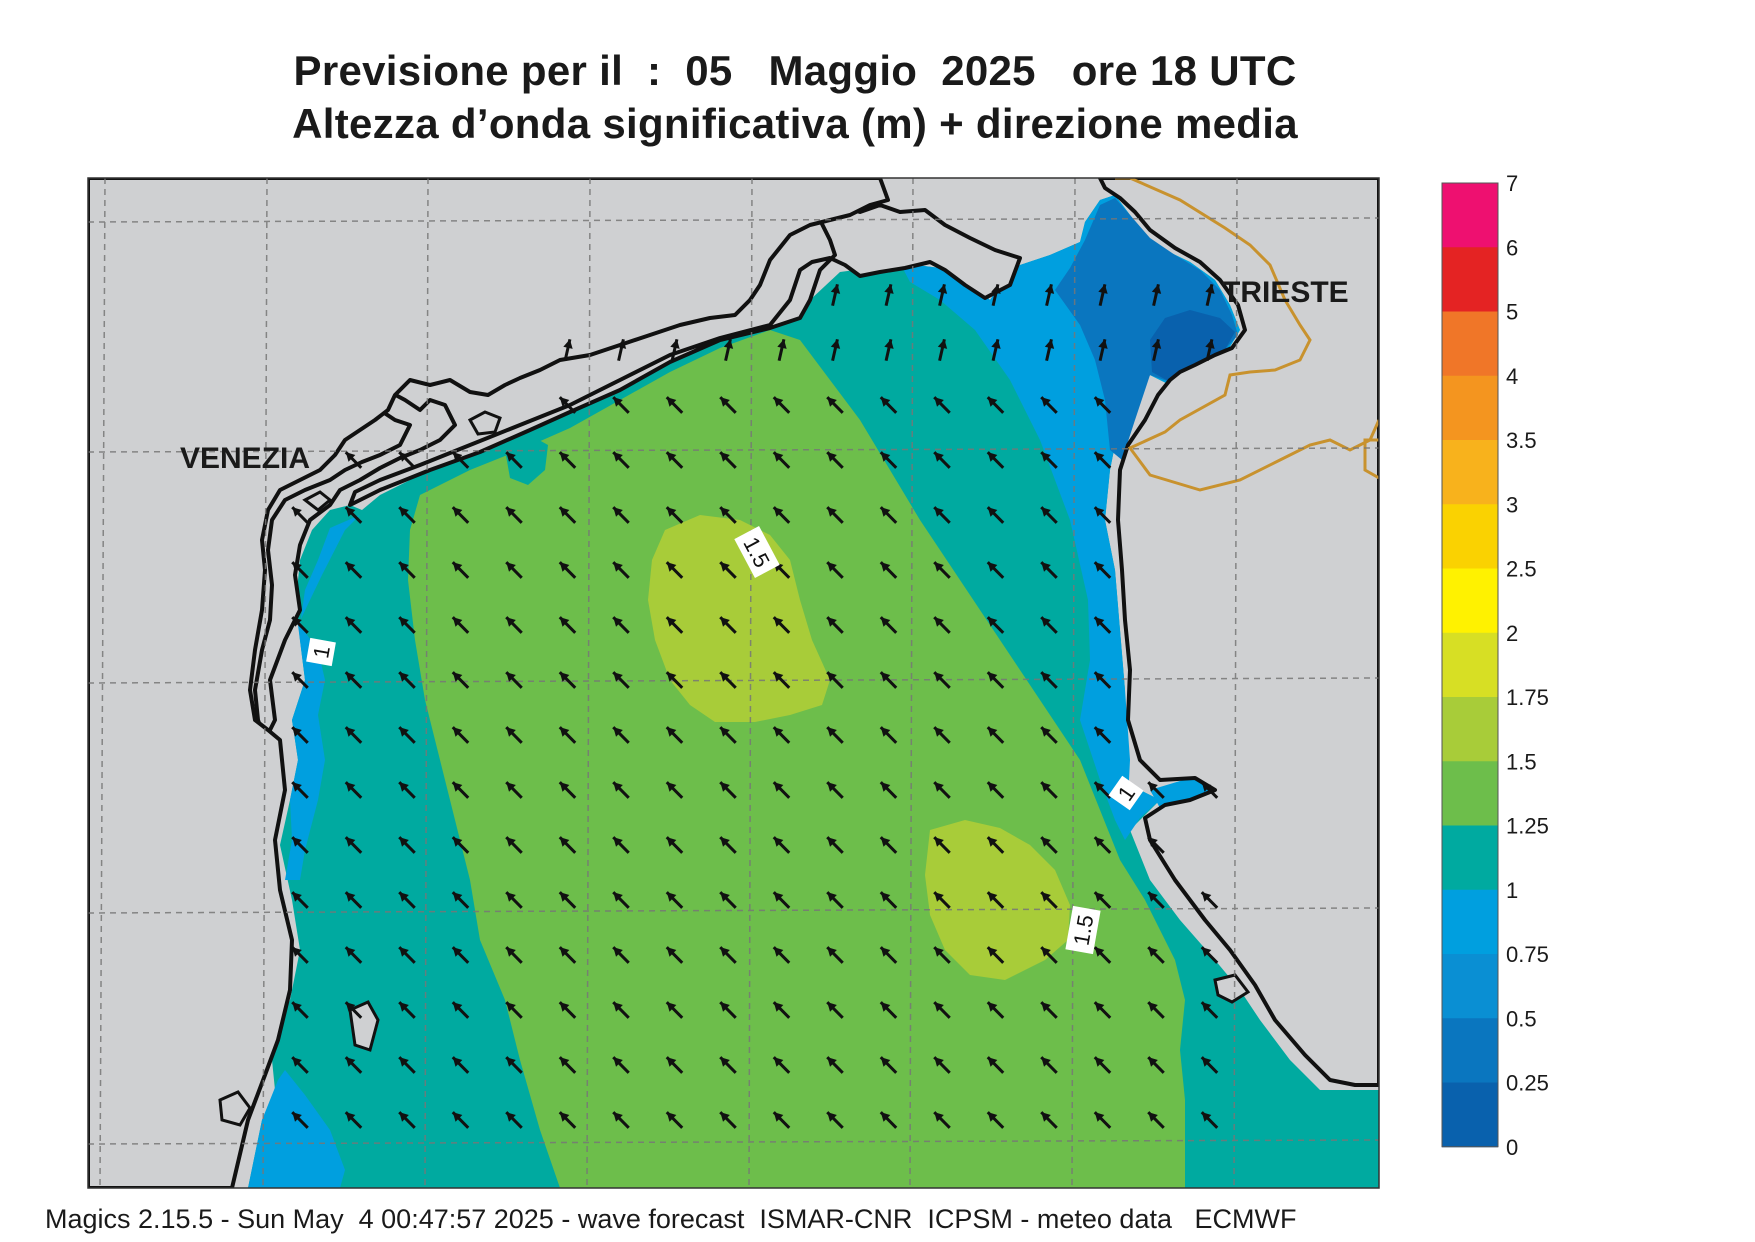 This screenshot has width=1755, height=1242. What do you see at coordinates (526, 460) in the screenshot?
I see `sea-teal-inlet` at bounding box center [526, 460].